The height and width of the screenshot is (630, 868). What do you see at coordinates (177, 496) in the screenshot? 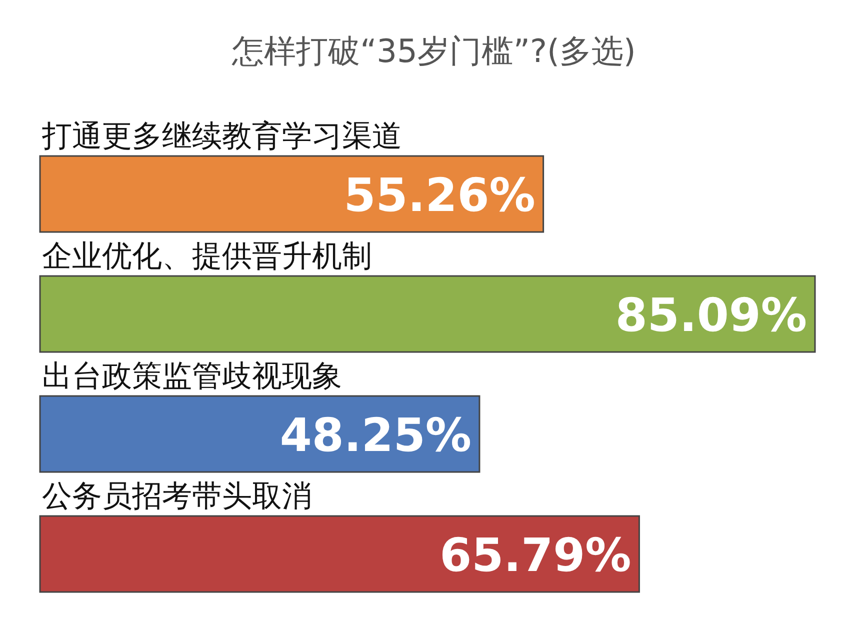
I see `category-label: 公务员招考带头取消` at bounding box center [177, 496].